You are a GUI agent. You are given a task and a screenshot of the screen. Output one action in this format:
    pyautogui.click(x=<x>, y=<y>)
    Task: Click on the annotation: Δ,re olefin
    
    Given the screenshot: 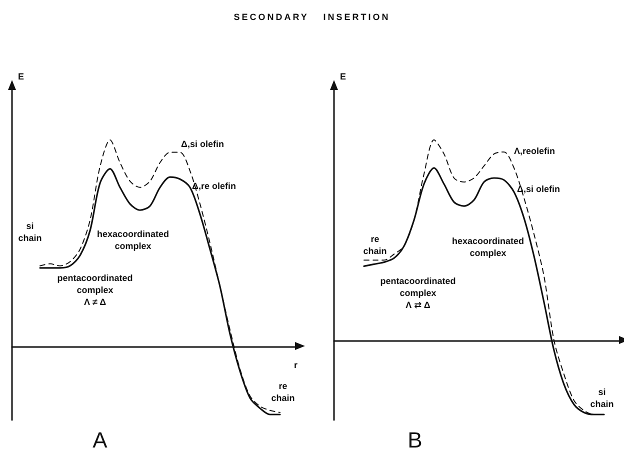 What is the action you would take?
    pyautogui.click(x=214, y=186)
    